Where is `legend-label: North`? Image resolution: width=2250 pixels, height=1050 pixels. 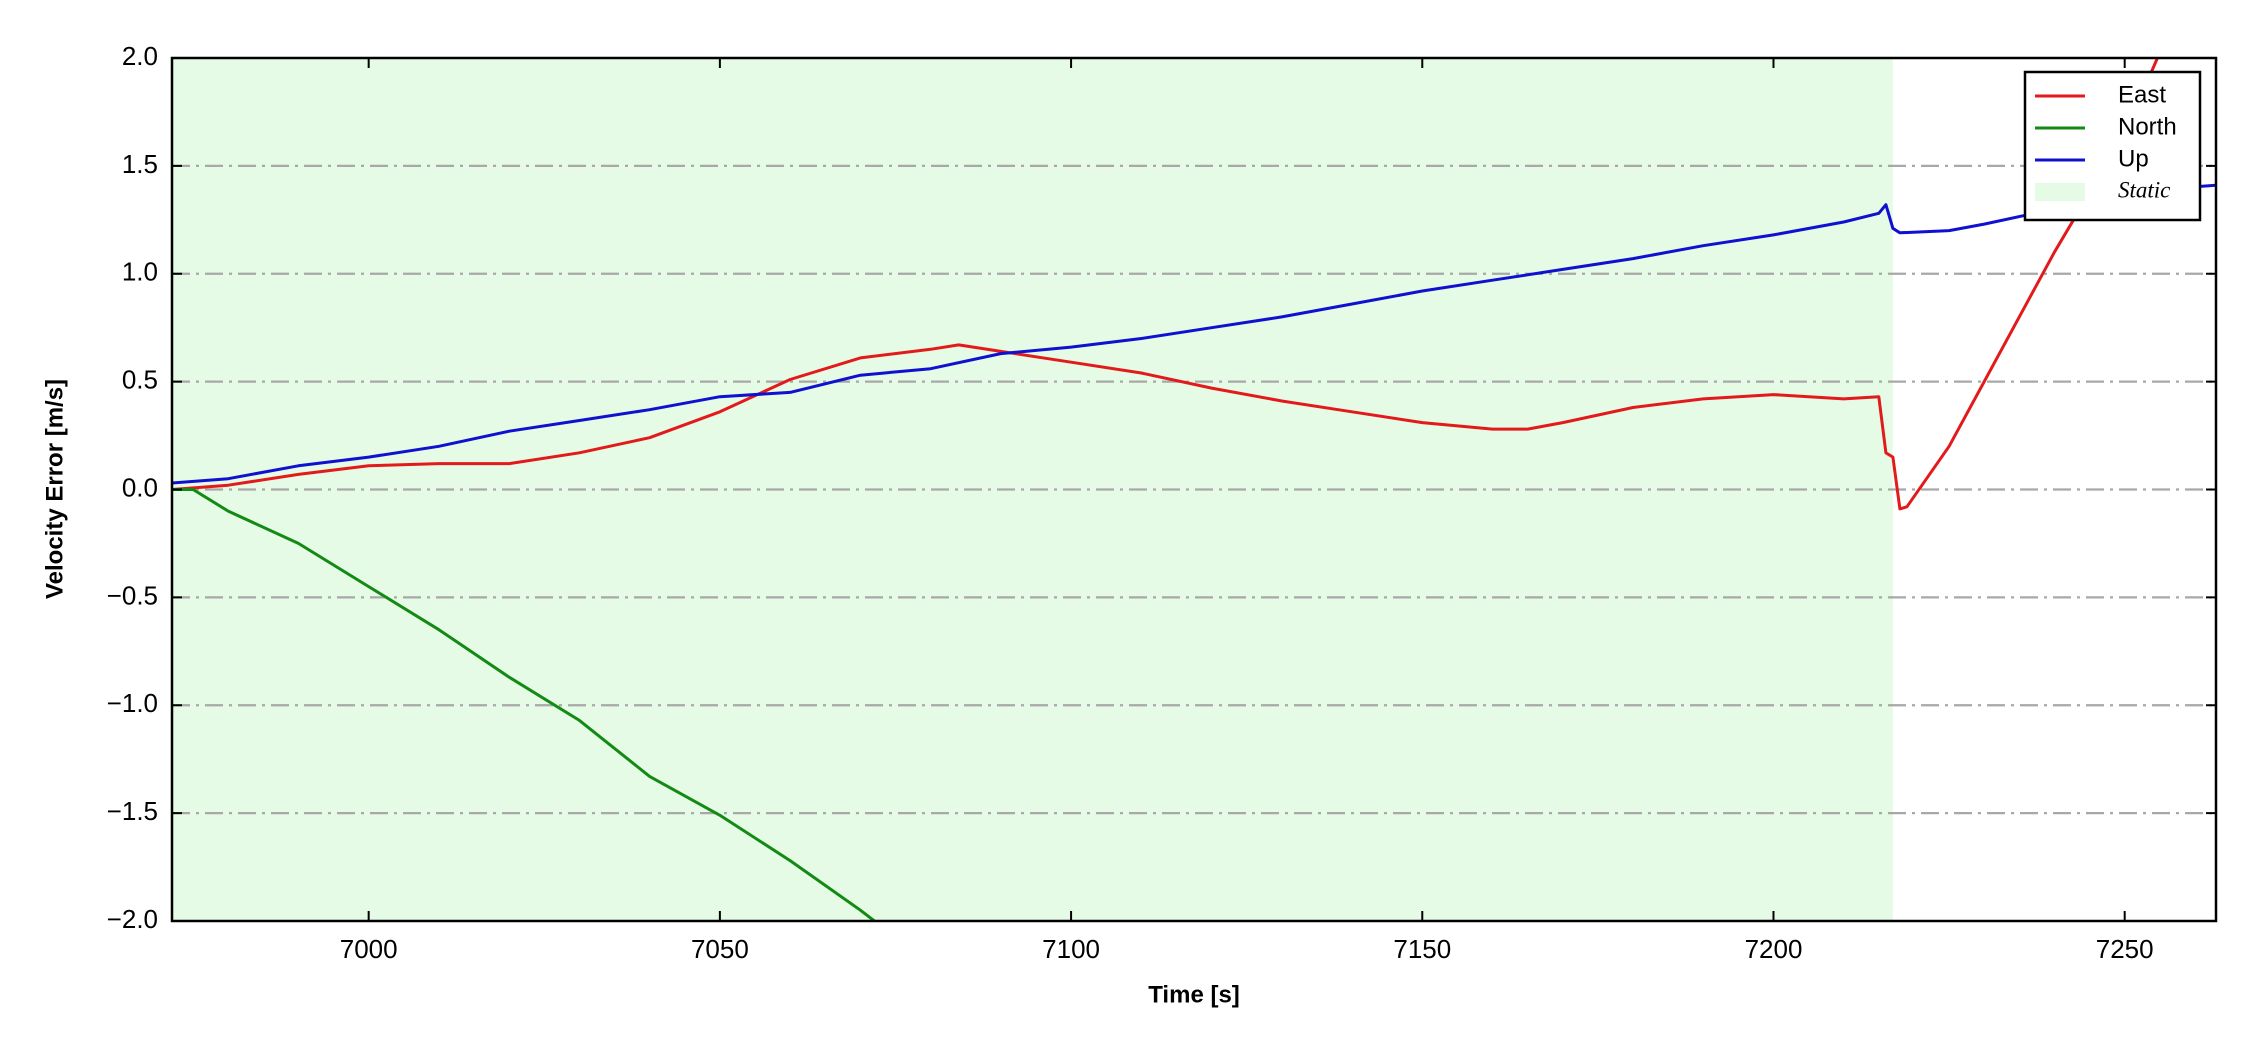 legend-label: North is located at coordinates (2147, 126).